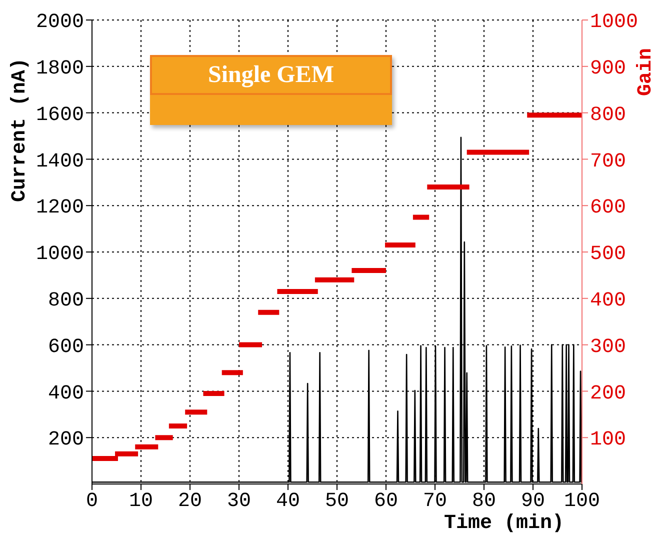  Describe the element at coordinates (60, 208) in the screenshot. I see `y-tick-label: 1200` at that location.